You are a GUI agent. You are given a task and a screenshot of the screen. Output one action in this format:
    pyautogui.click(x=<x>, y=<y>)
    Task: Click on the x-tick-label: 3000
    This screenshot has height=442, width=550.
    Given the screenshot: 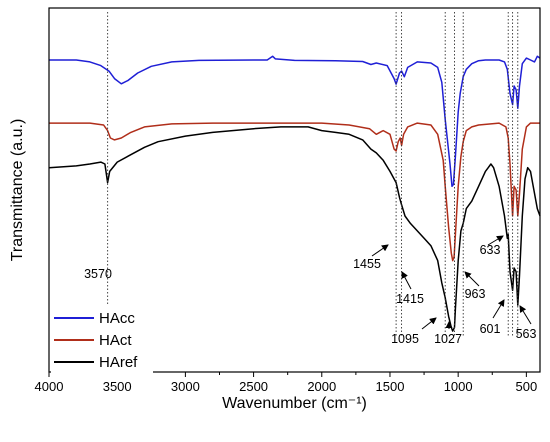 What is the action you would take?
    pyautogui.click(x=185, y=386)
    